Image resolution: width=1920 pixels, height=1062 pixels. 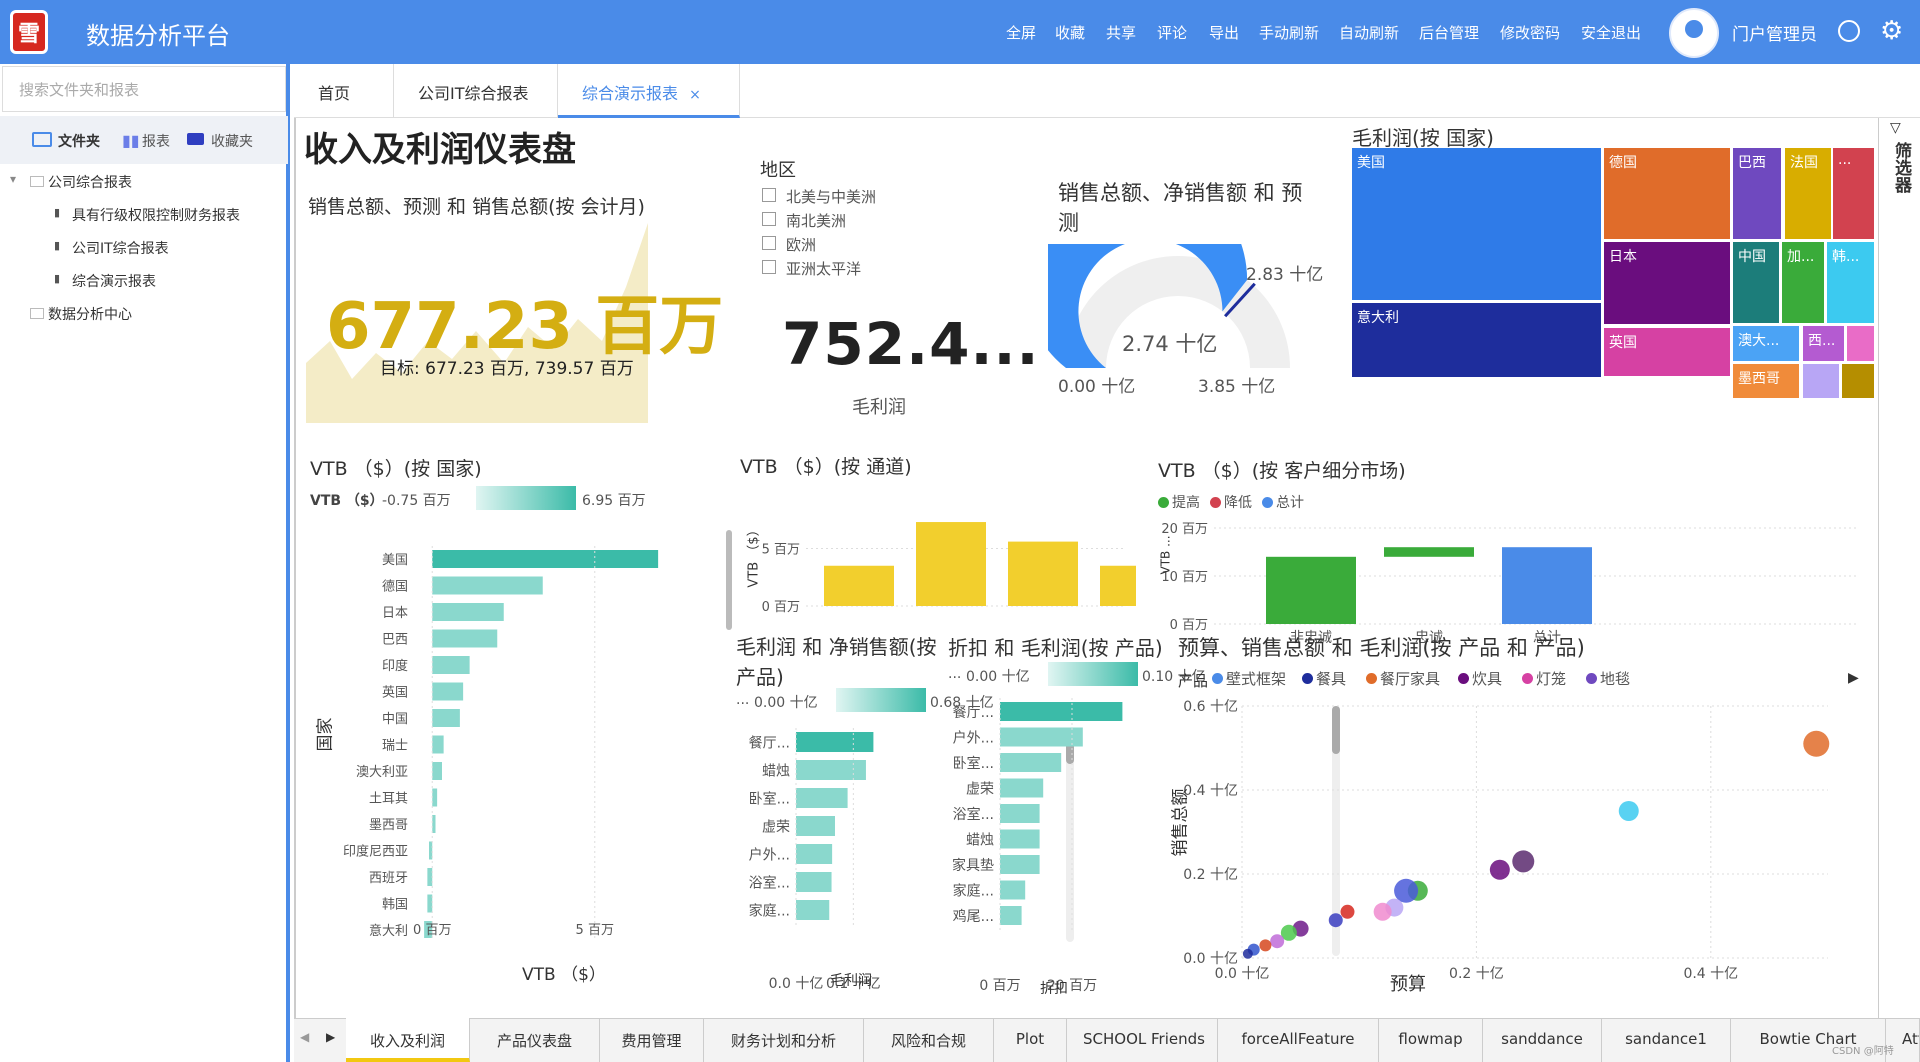 I want to click on legend-item: 炊具, so click(x=1487, y=679).